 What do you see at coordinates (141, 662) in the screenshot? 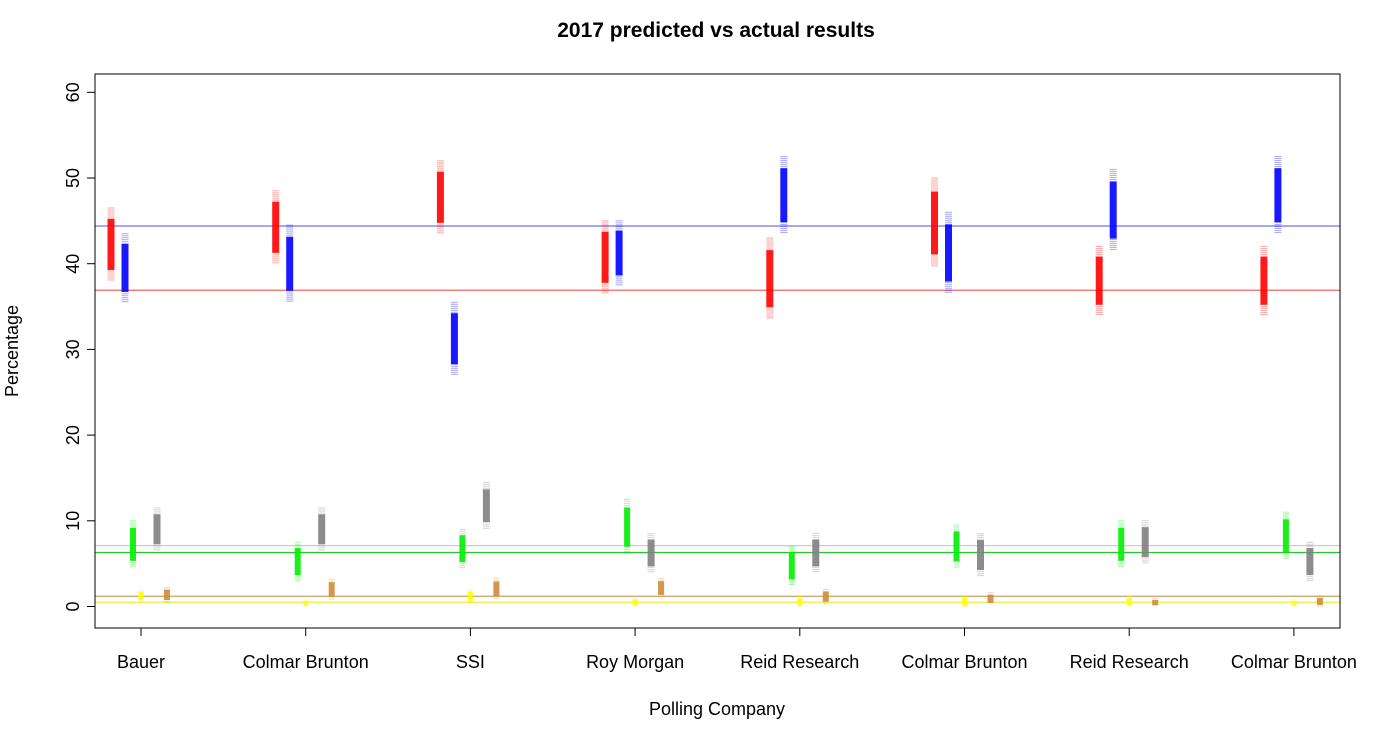
I see `x-tick-label: Bauer` at bounding box center [141, 662].